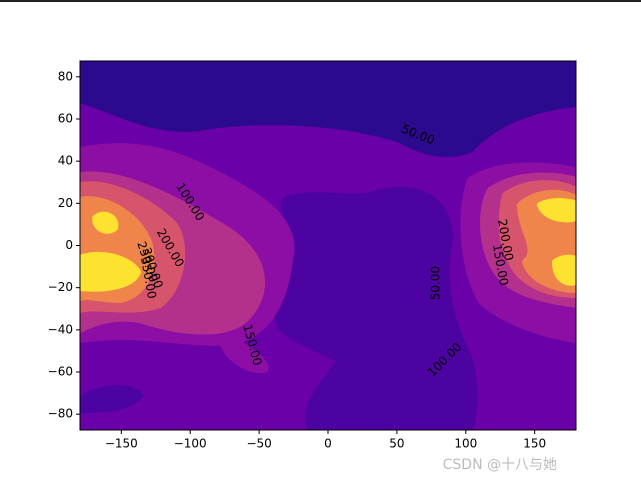 The height and width of the screenshot is (483, 641). Describe the element at coordinates (436, 283) in the screenshot. I see `contour-label: 50.00` at that location.